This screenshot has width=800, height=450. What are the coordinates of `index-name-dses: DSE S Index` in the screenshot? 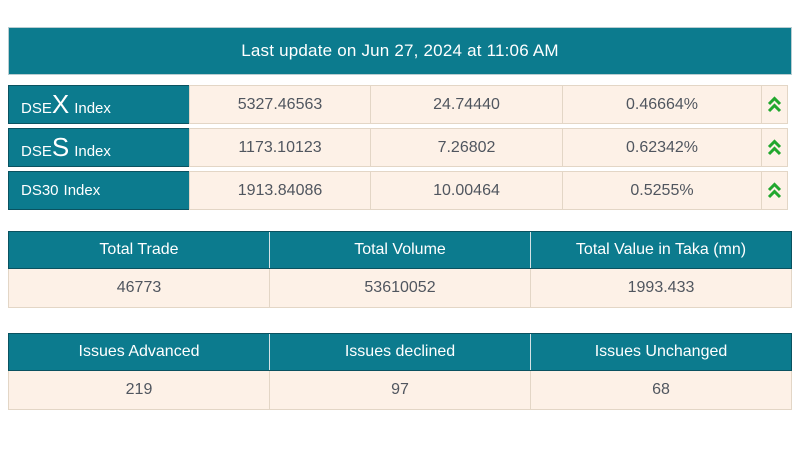 It's located at (99, 147).